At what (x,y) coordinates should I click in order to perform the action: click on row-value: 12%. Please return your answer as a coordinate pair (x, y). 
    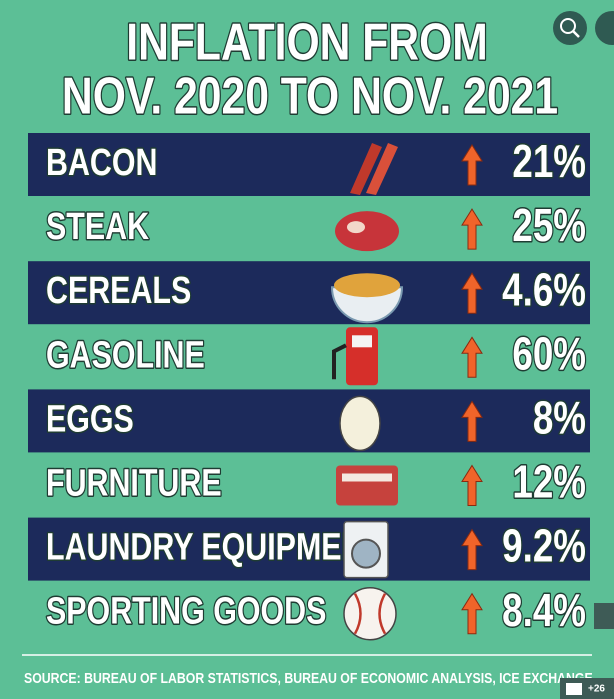
    Looking at the image, I should click on (549, 482).